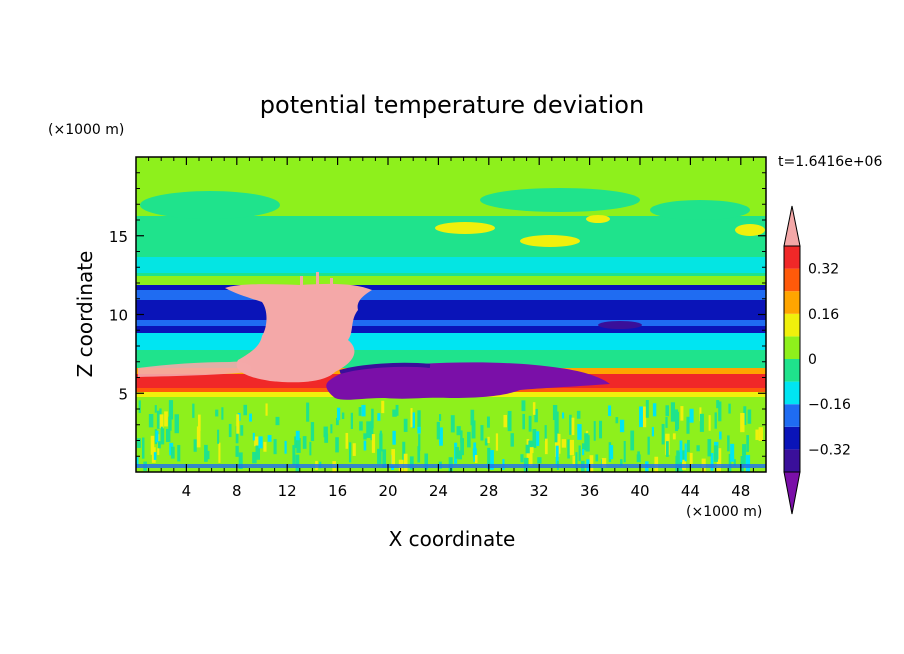 The image size is (904, 654). What do you see at coordinates (620, 325) in the screenshot?
I see `purple-patch` at bounding box center [620, 325].